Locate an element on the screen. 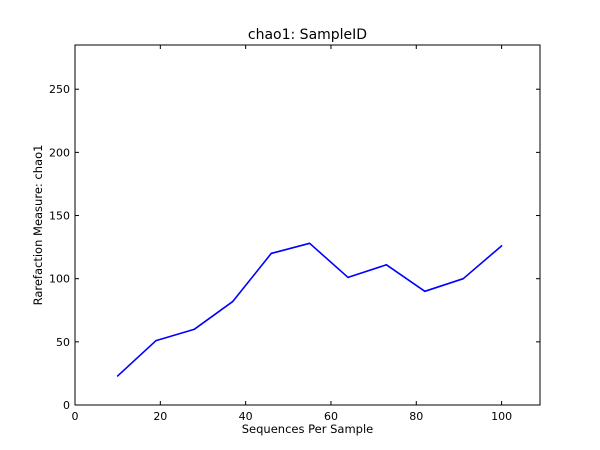 The width and height of the screenshot is (600, 450). y-tick-label-3: 150 is located at coordinates (59, 216).